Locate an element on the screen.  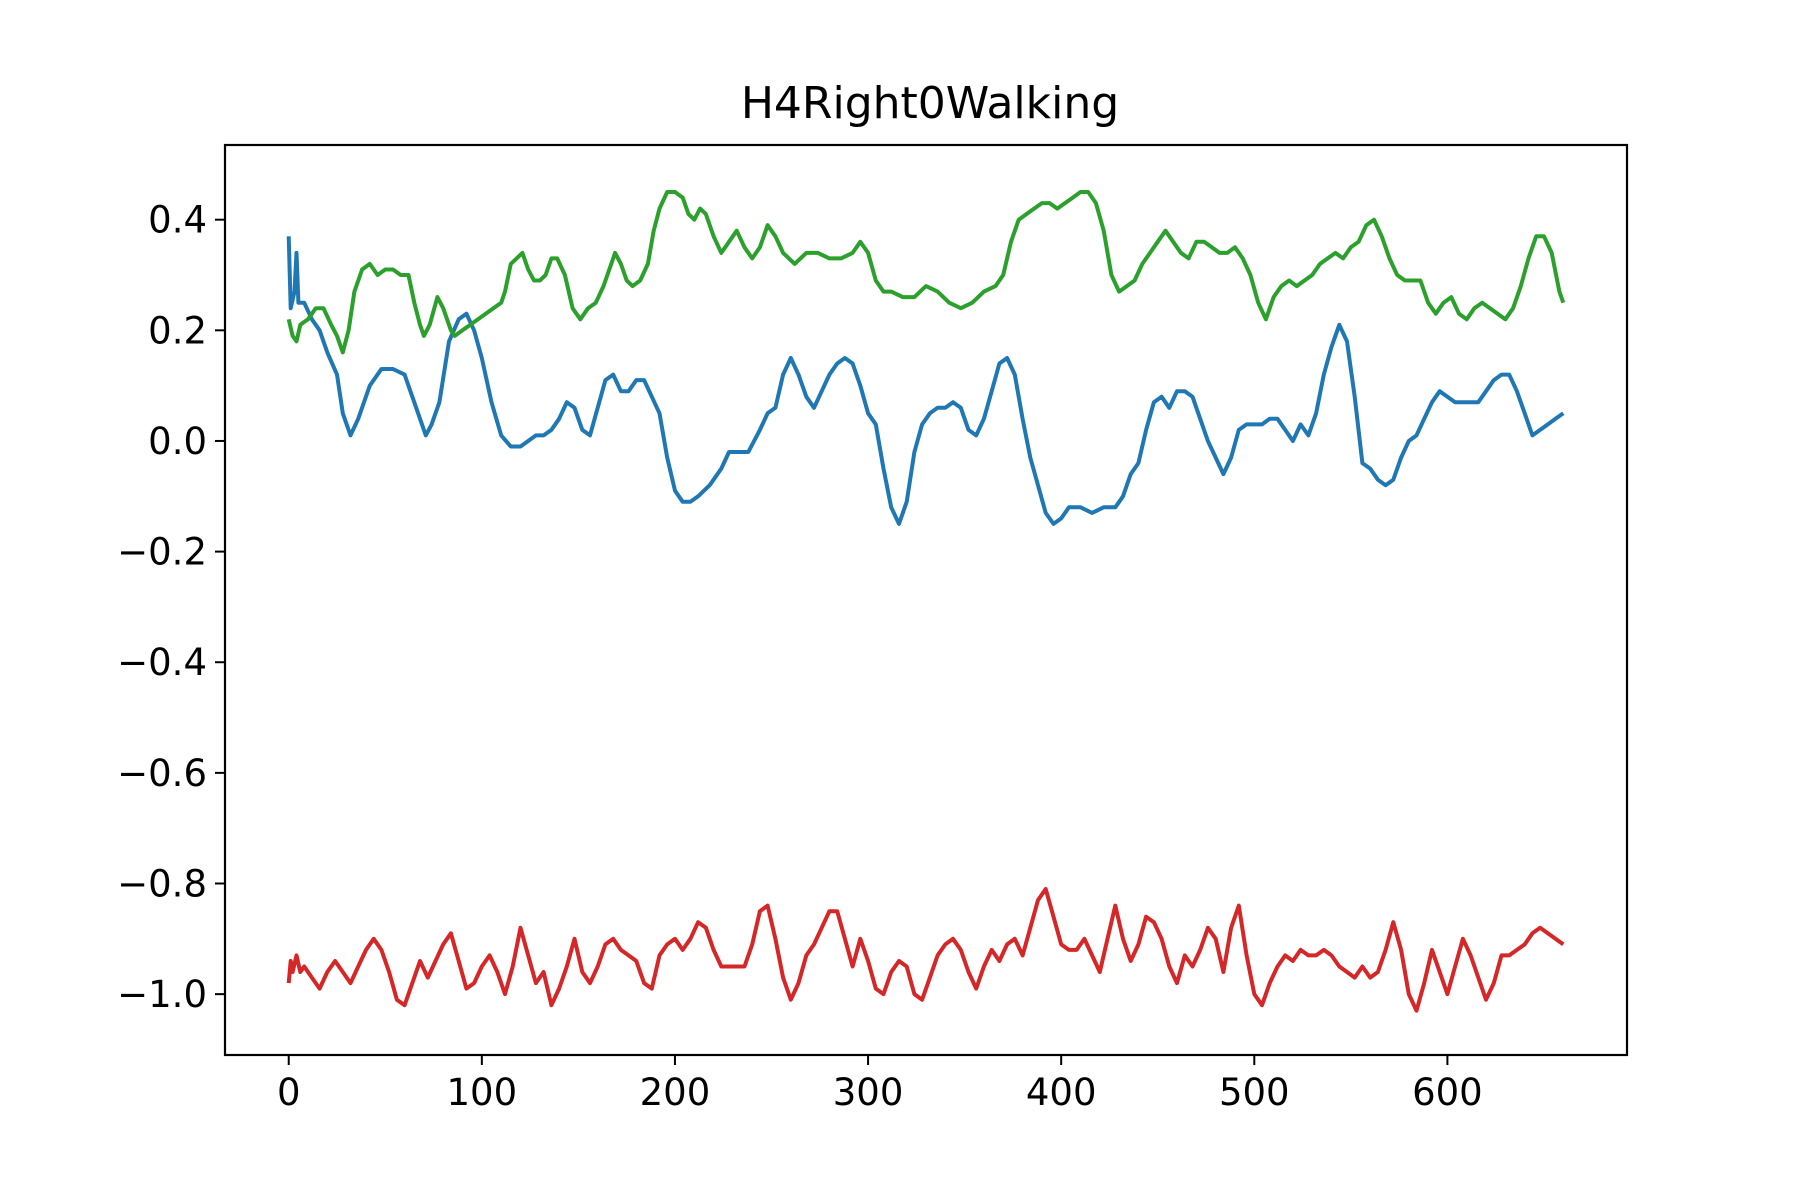
x-tick-label: 100 is located at coordinates (482, 1092).